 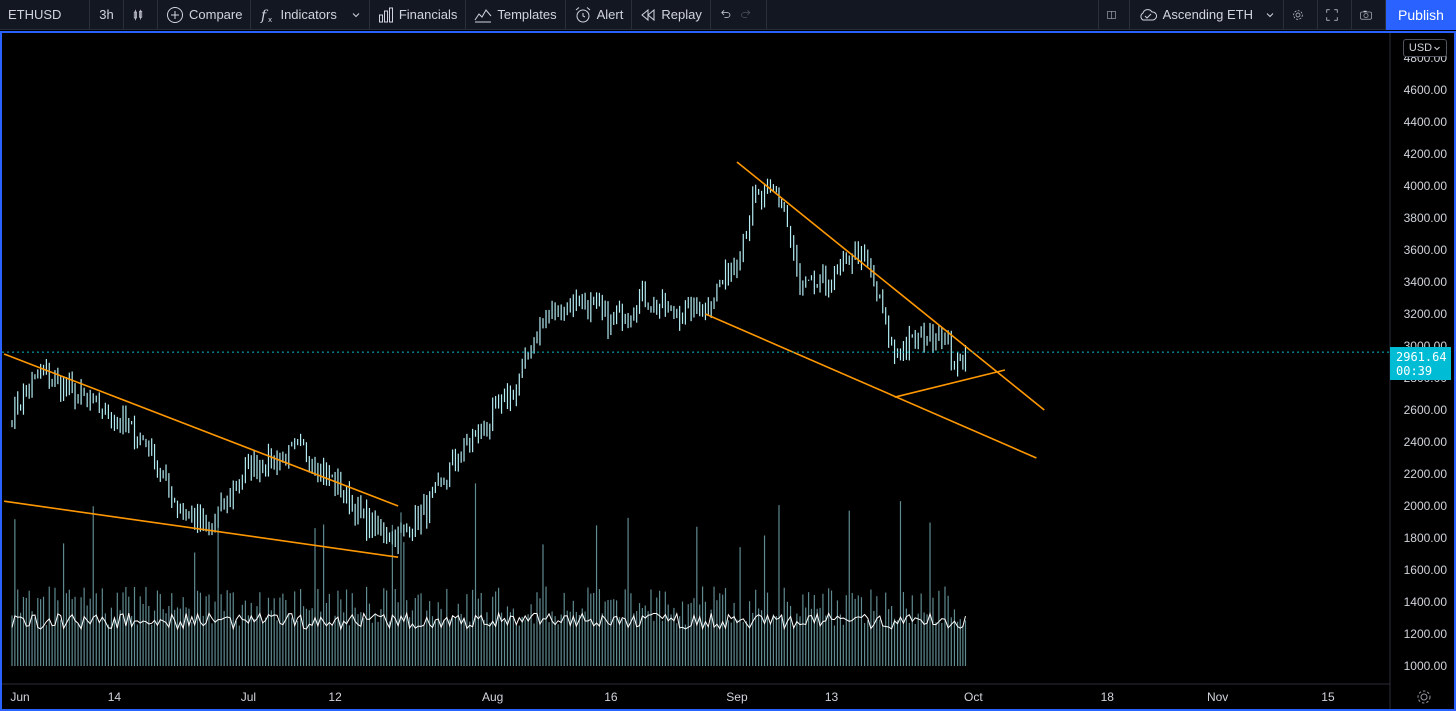 What do you see at coordinates (739, 15) in the screenshot?
I see `undo-redo-group` at bounding box center [739, 15].